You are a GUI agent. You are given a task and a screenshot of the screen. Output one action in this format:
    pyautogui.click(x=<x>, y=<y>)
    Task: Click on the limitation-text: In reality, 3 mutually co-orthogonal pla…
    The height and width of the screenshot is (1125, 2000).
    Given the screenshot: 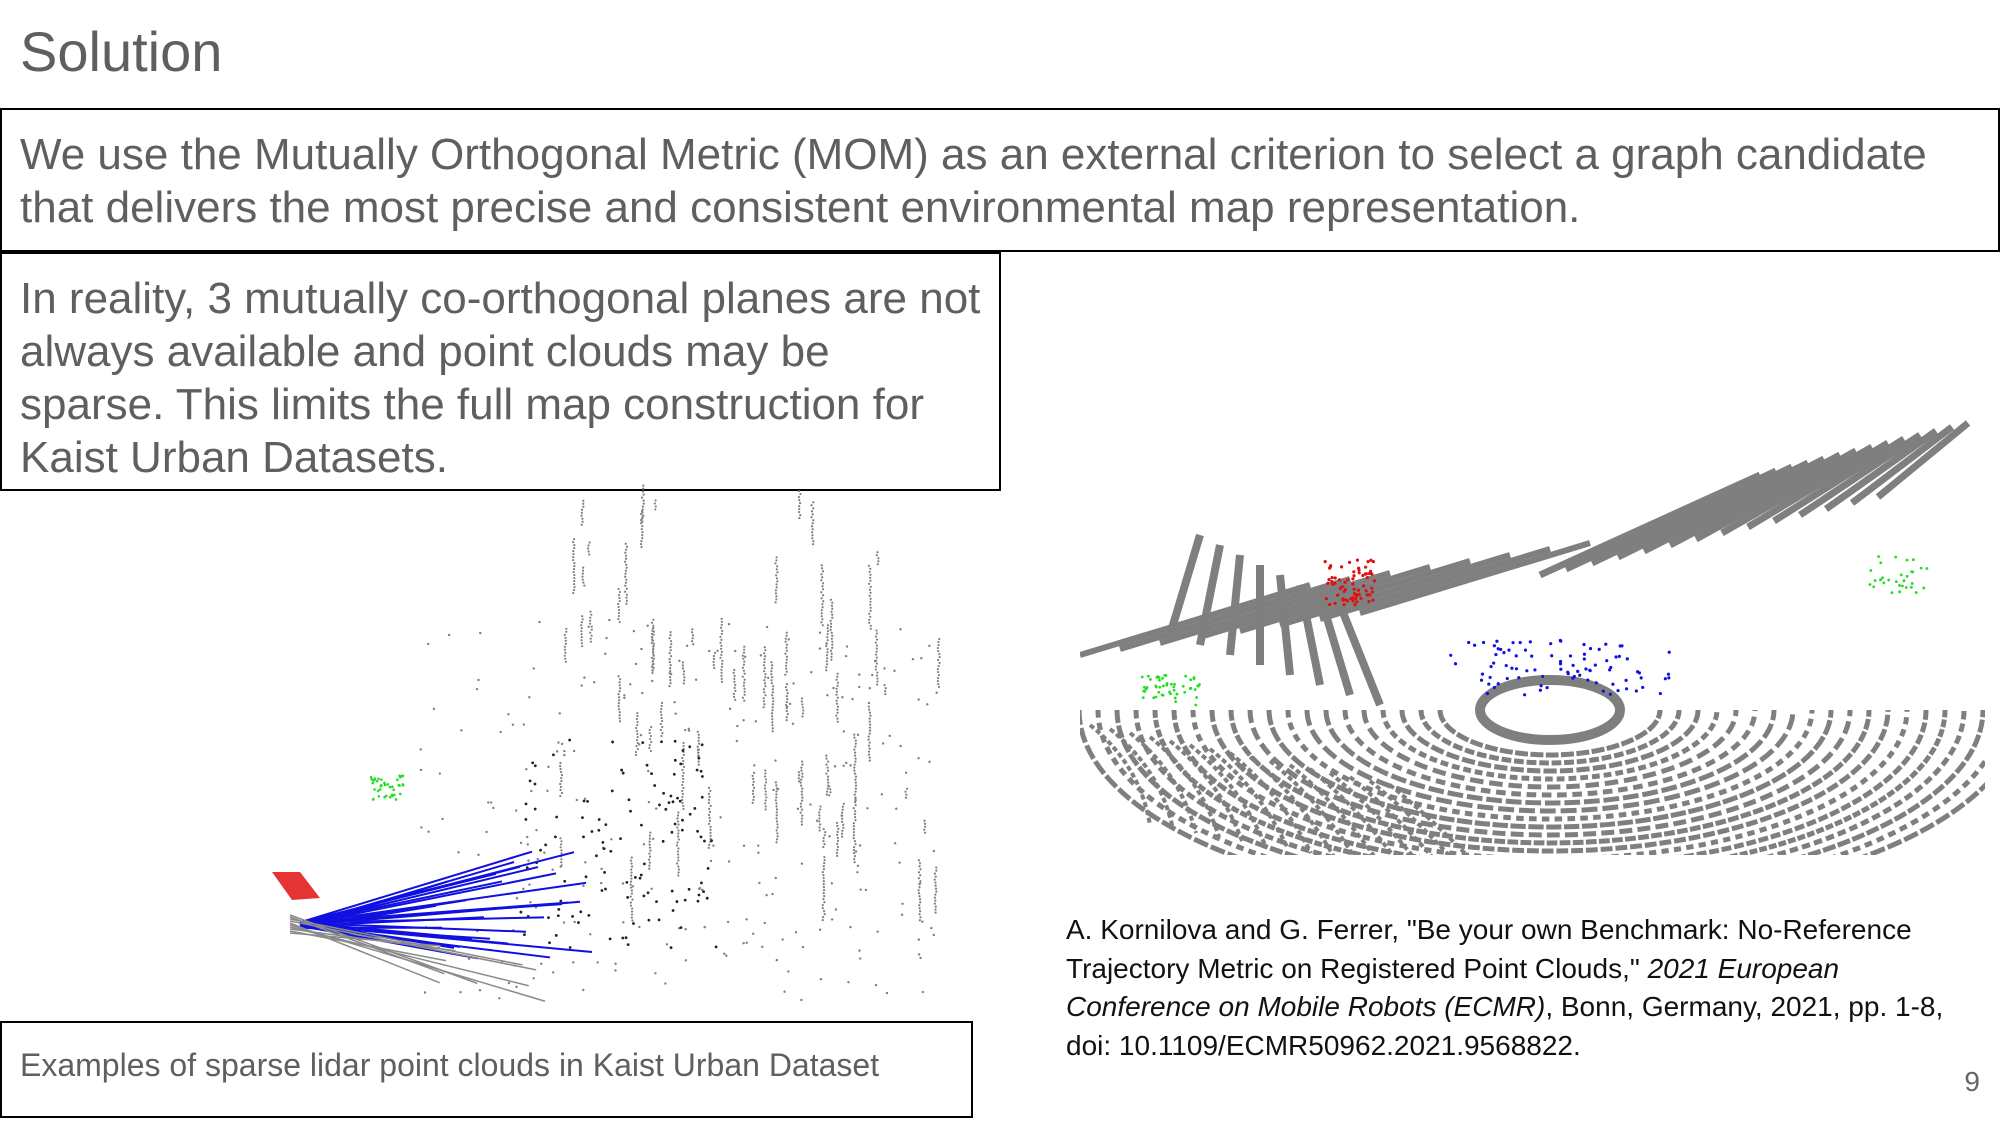 What is the action you would take?
    pyautogui.click(x=500, y=378)
    